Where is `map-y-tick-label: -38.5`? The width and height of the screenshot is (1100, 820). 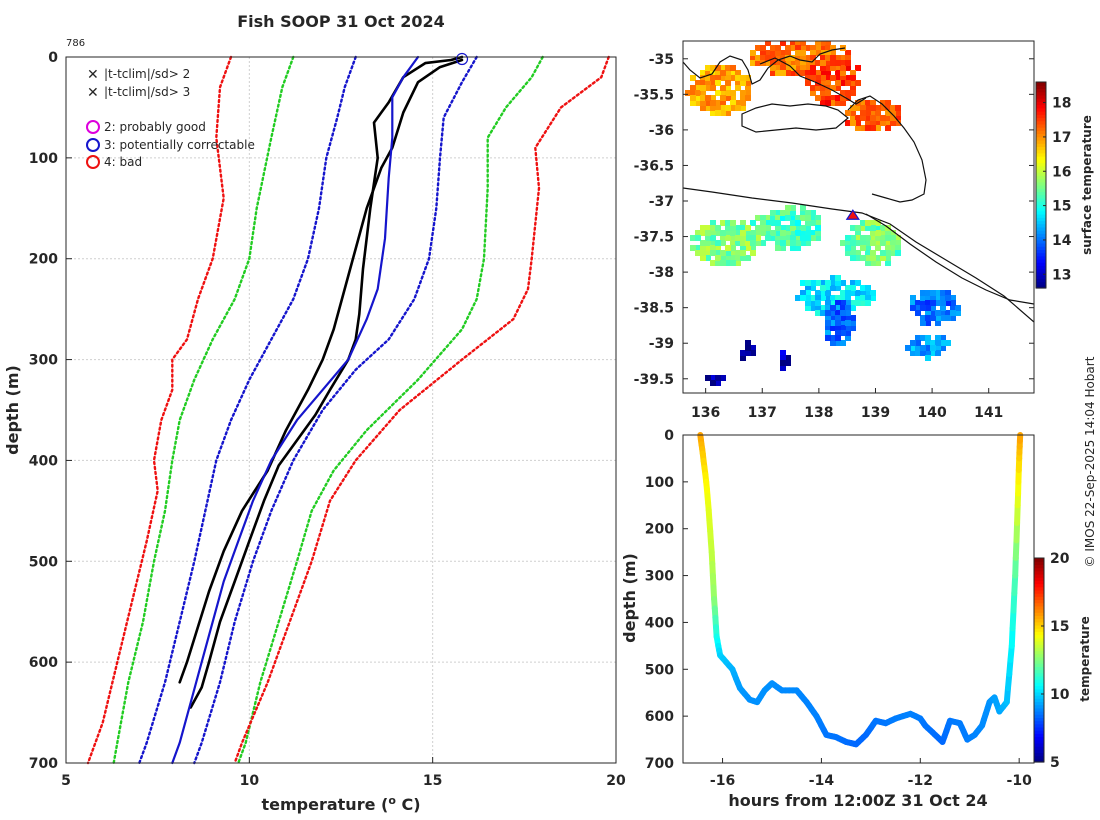 map-y-tick-label: -38.5 is located at coordinates (654, 309).